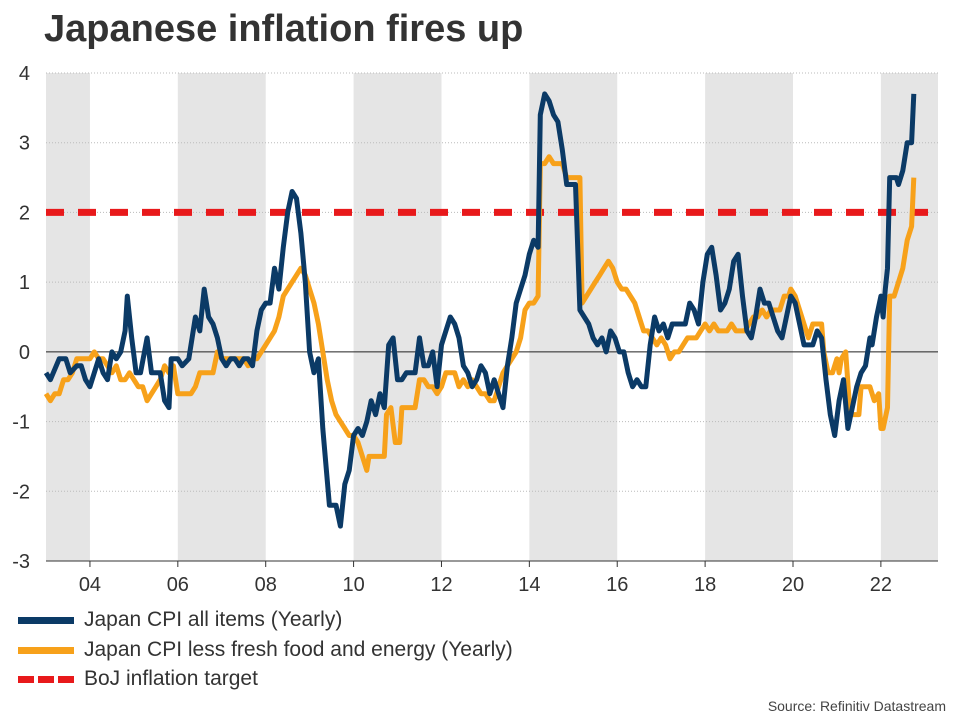  Describe the element at coordinates (529, 585) in the screenshot. I see `x-tick-label: 14` at that location.